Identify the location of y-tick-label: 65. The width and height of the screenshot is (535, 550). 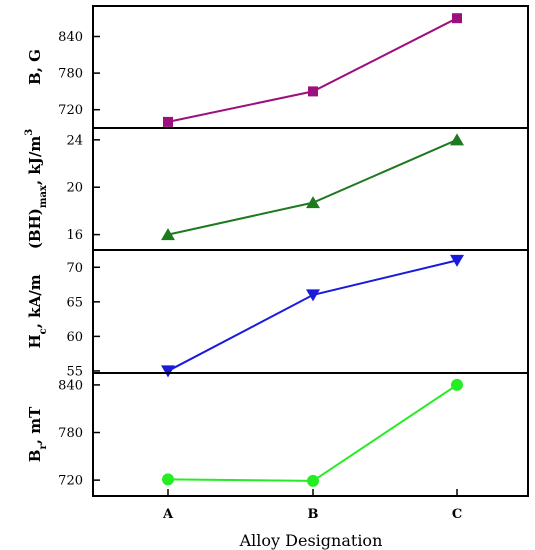
(74, 302).